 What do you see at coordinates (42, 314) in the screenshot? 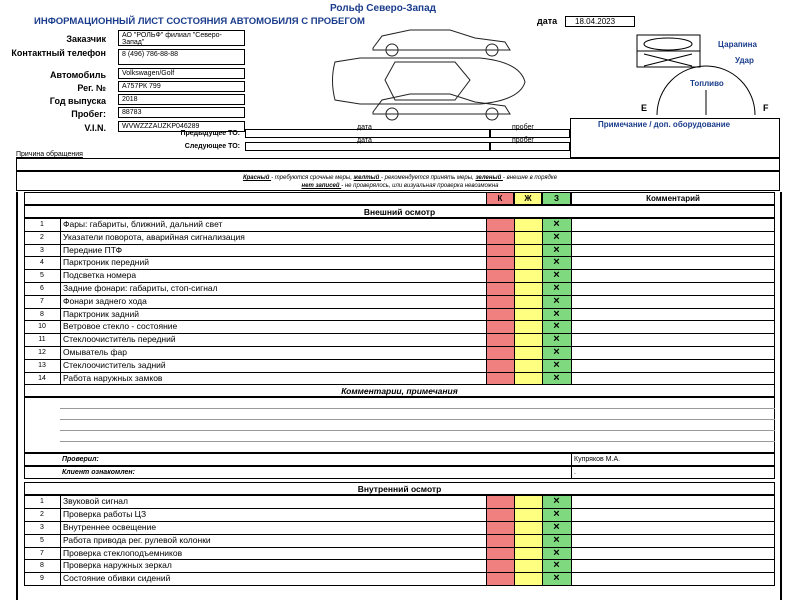
I see `row-no: 8` at bounding box center [42, 314].